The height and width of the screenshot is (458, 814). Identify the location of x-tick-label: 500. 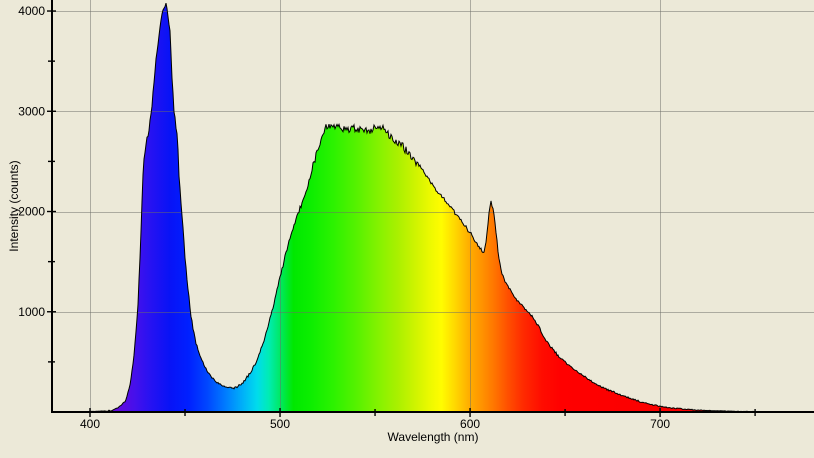
(280, 424).